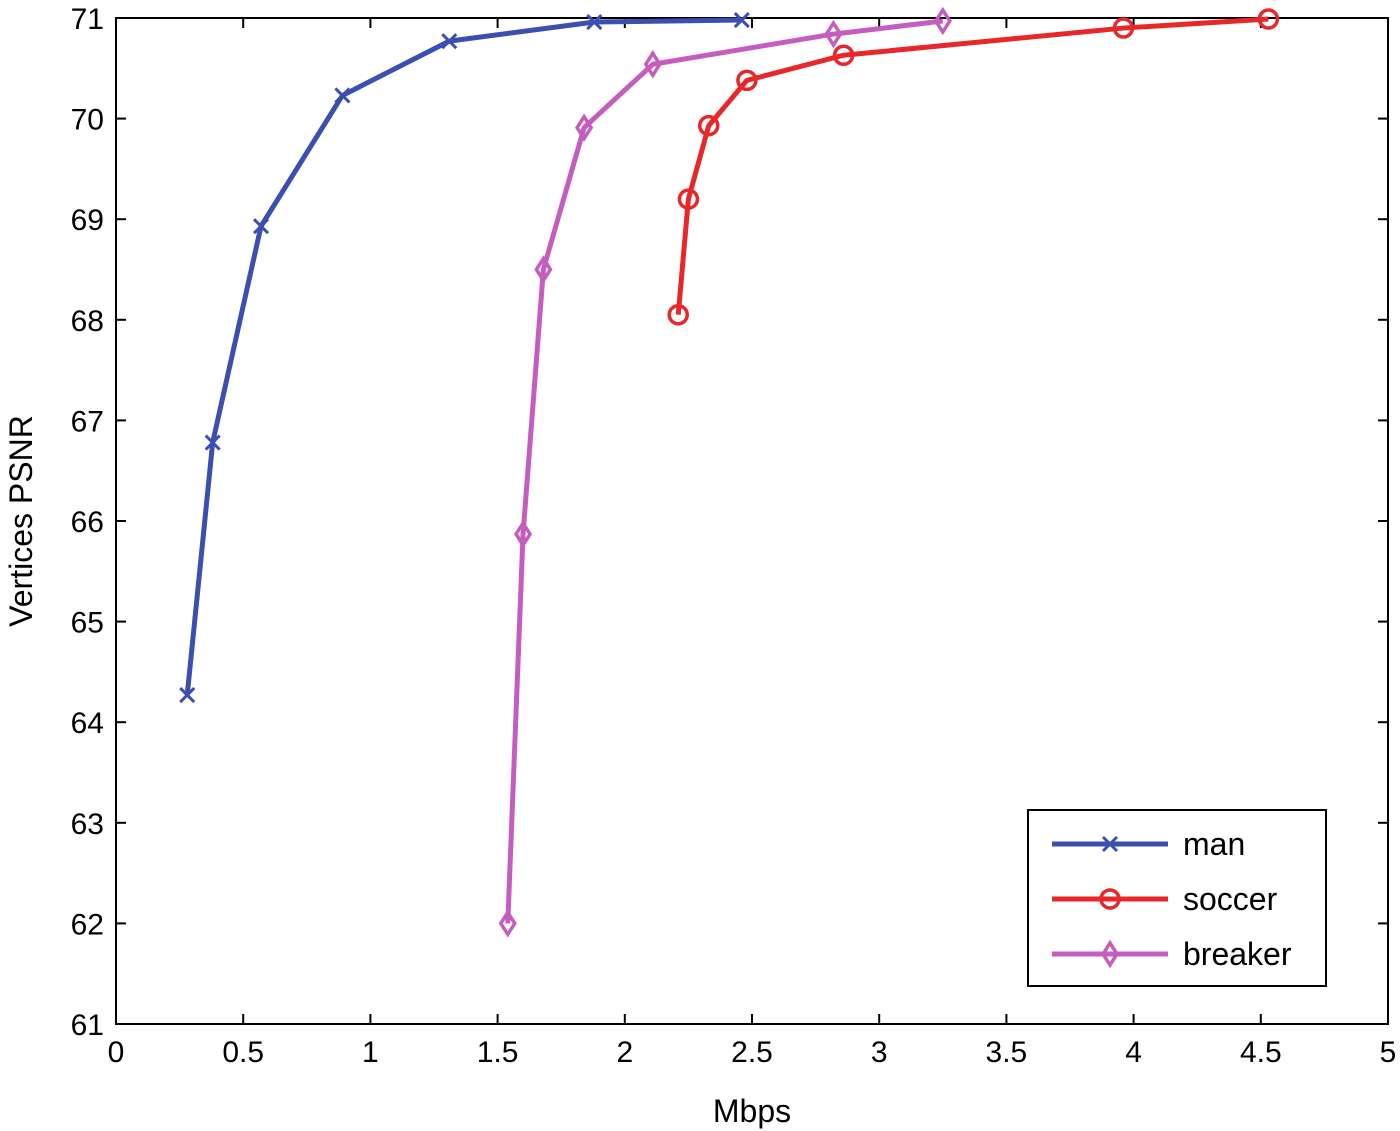 The width and height of the screenshot is (1400, 1131). I want to click on x-tick-label: 0.5, so click(243, 1052).